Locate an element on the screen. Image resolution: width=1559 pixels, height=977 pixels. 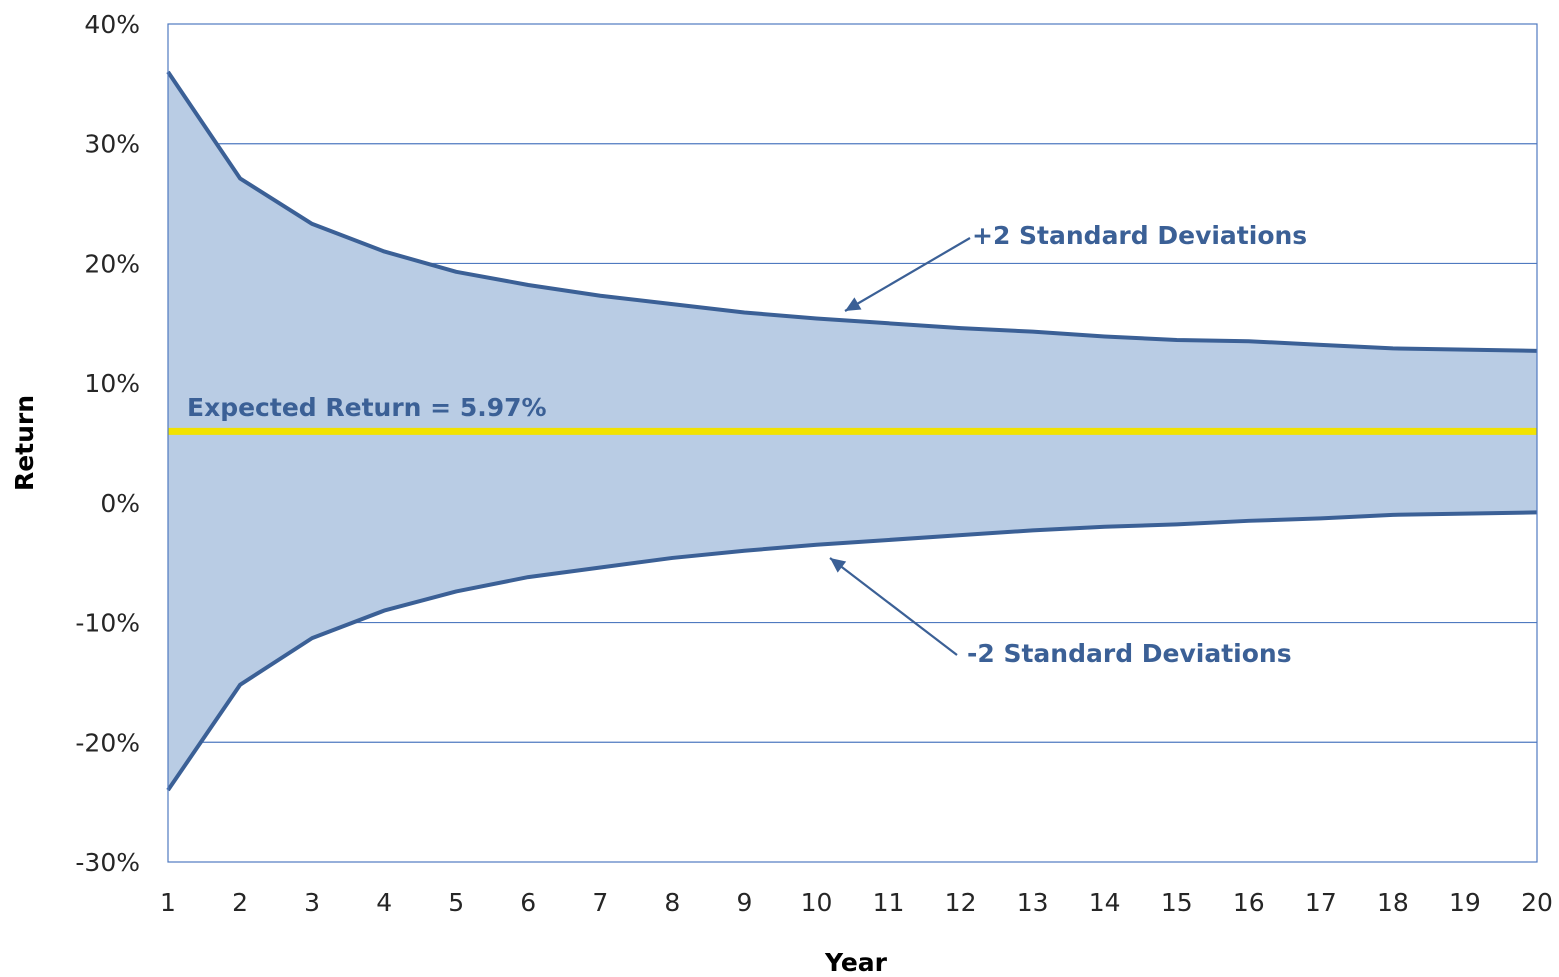
y-tick-label: -30% is located at coordinates (107, 862).